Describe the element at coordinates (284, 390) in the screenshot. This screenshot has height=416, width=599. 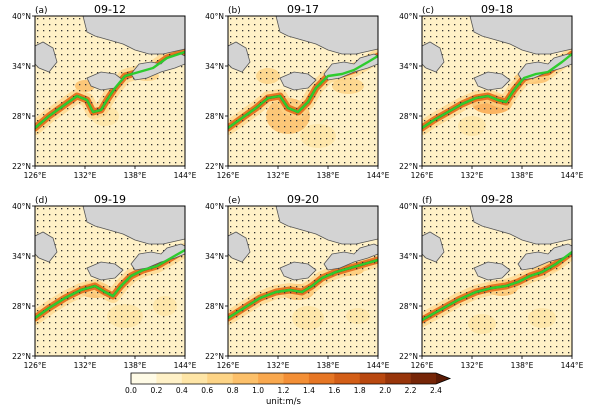
I see `colorbar-tick-label: 1.2` at that location.